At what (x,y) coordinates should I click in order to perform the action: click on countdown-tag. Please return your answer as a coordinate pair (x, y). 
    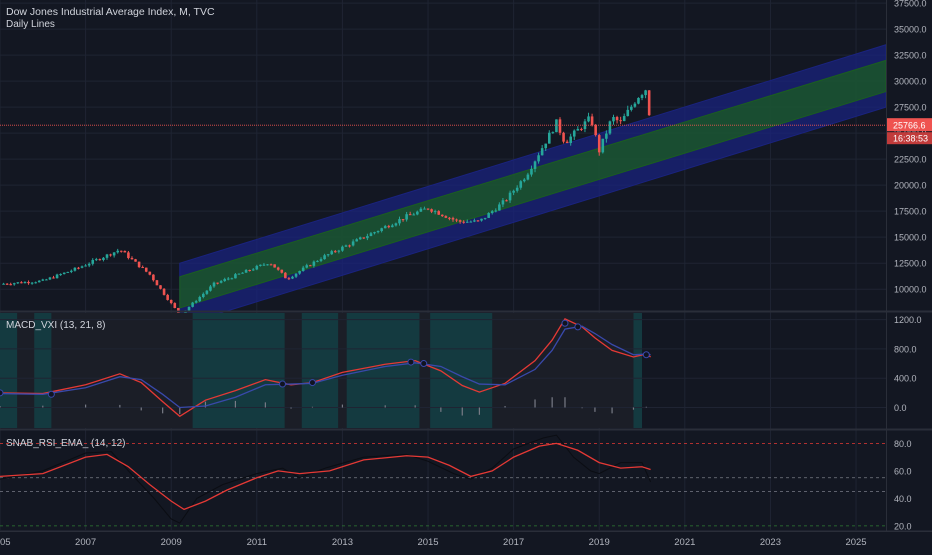
    Looking at the image, I should click on (909, 138).